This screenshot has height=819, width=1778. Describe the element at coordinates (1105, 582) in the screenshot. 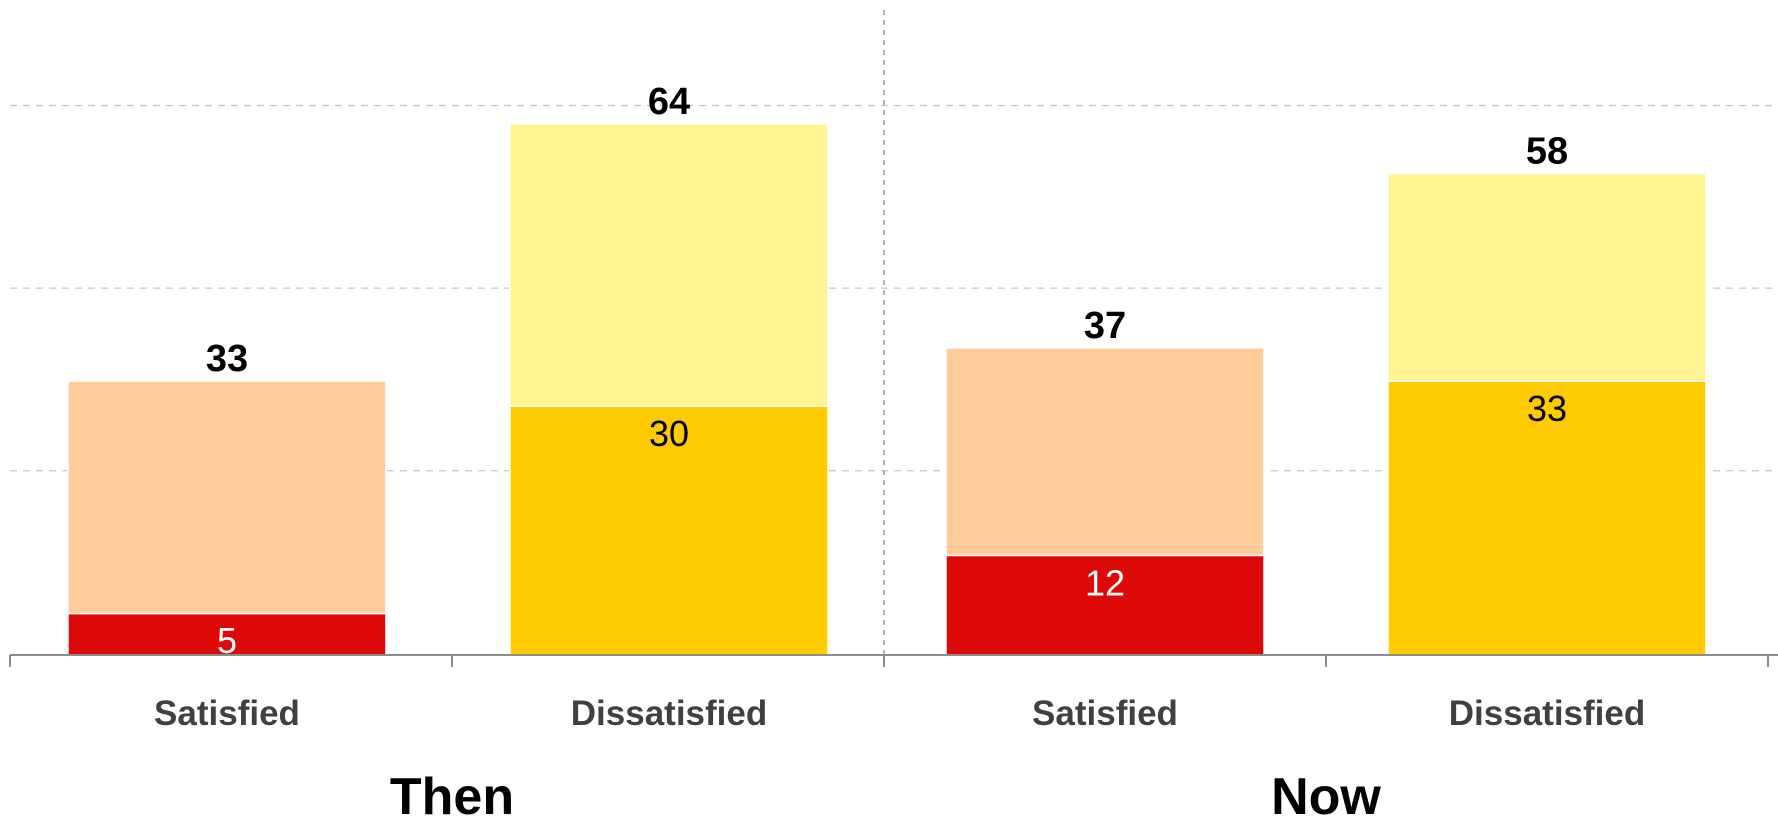

I see `segment-value-label: 12` at that location.